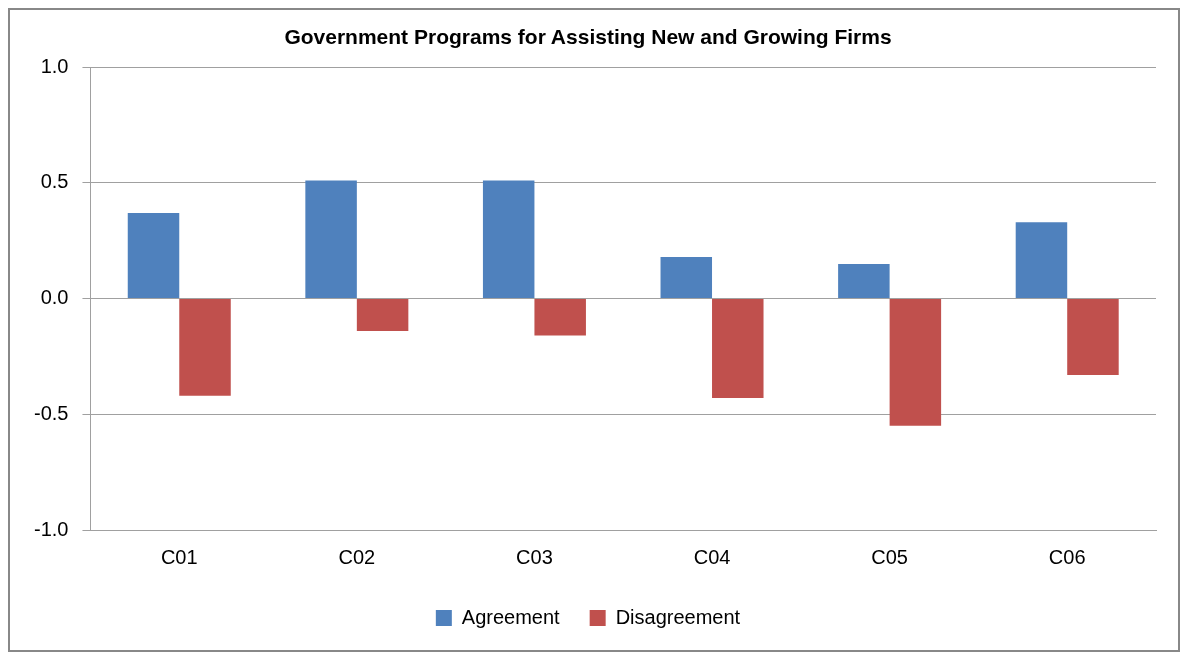  Describe the element at coordinates (51, 528) in the screenshot. I see `y-tick-label: -1.0` at that location.